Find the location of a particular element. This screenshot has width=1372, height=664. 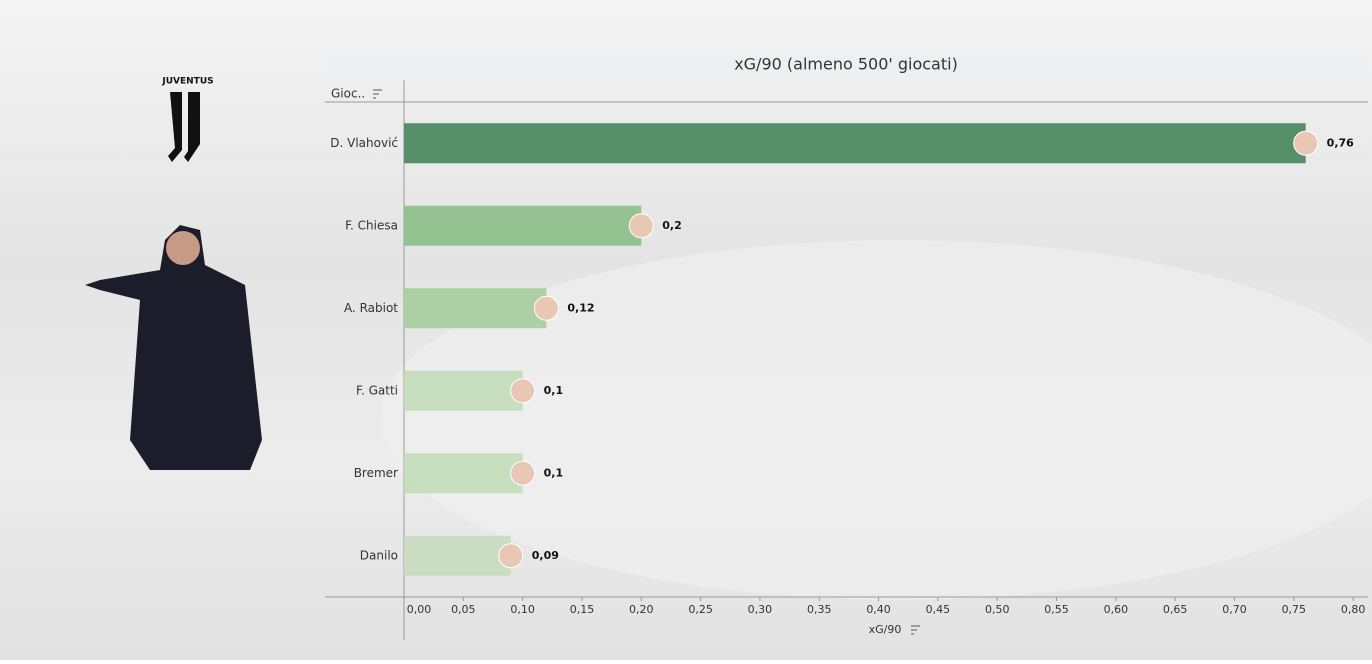

value-label: 0,76 is located at coordinates (1340, 142).